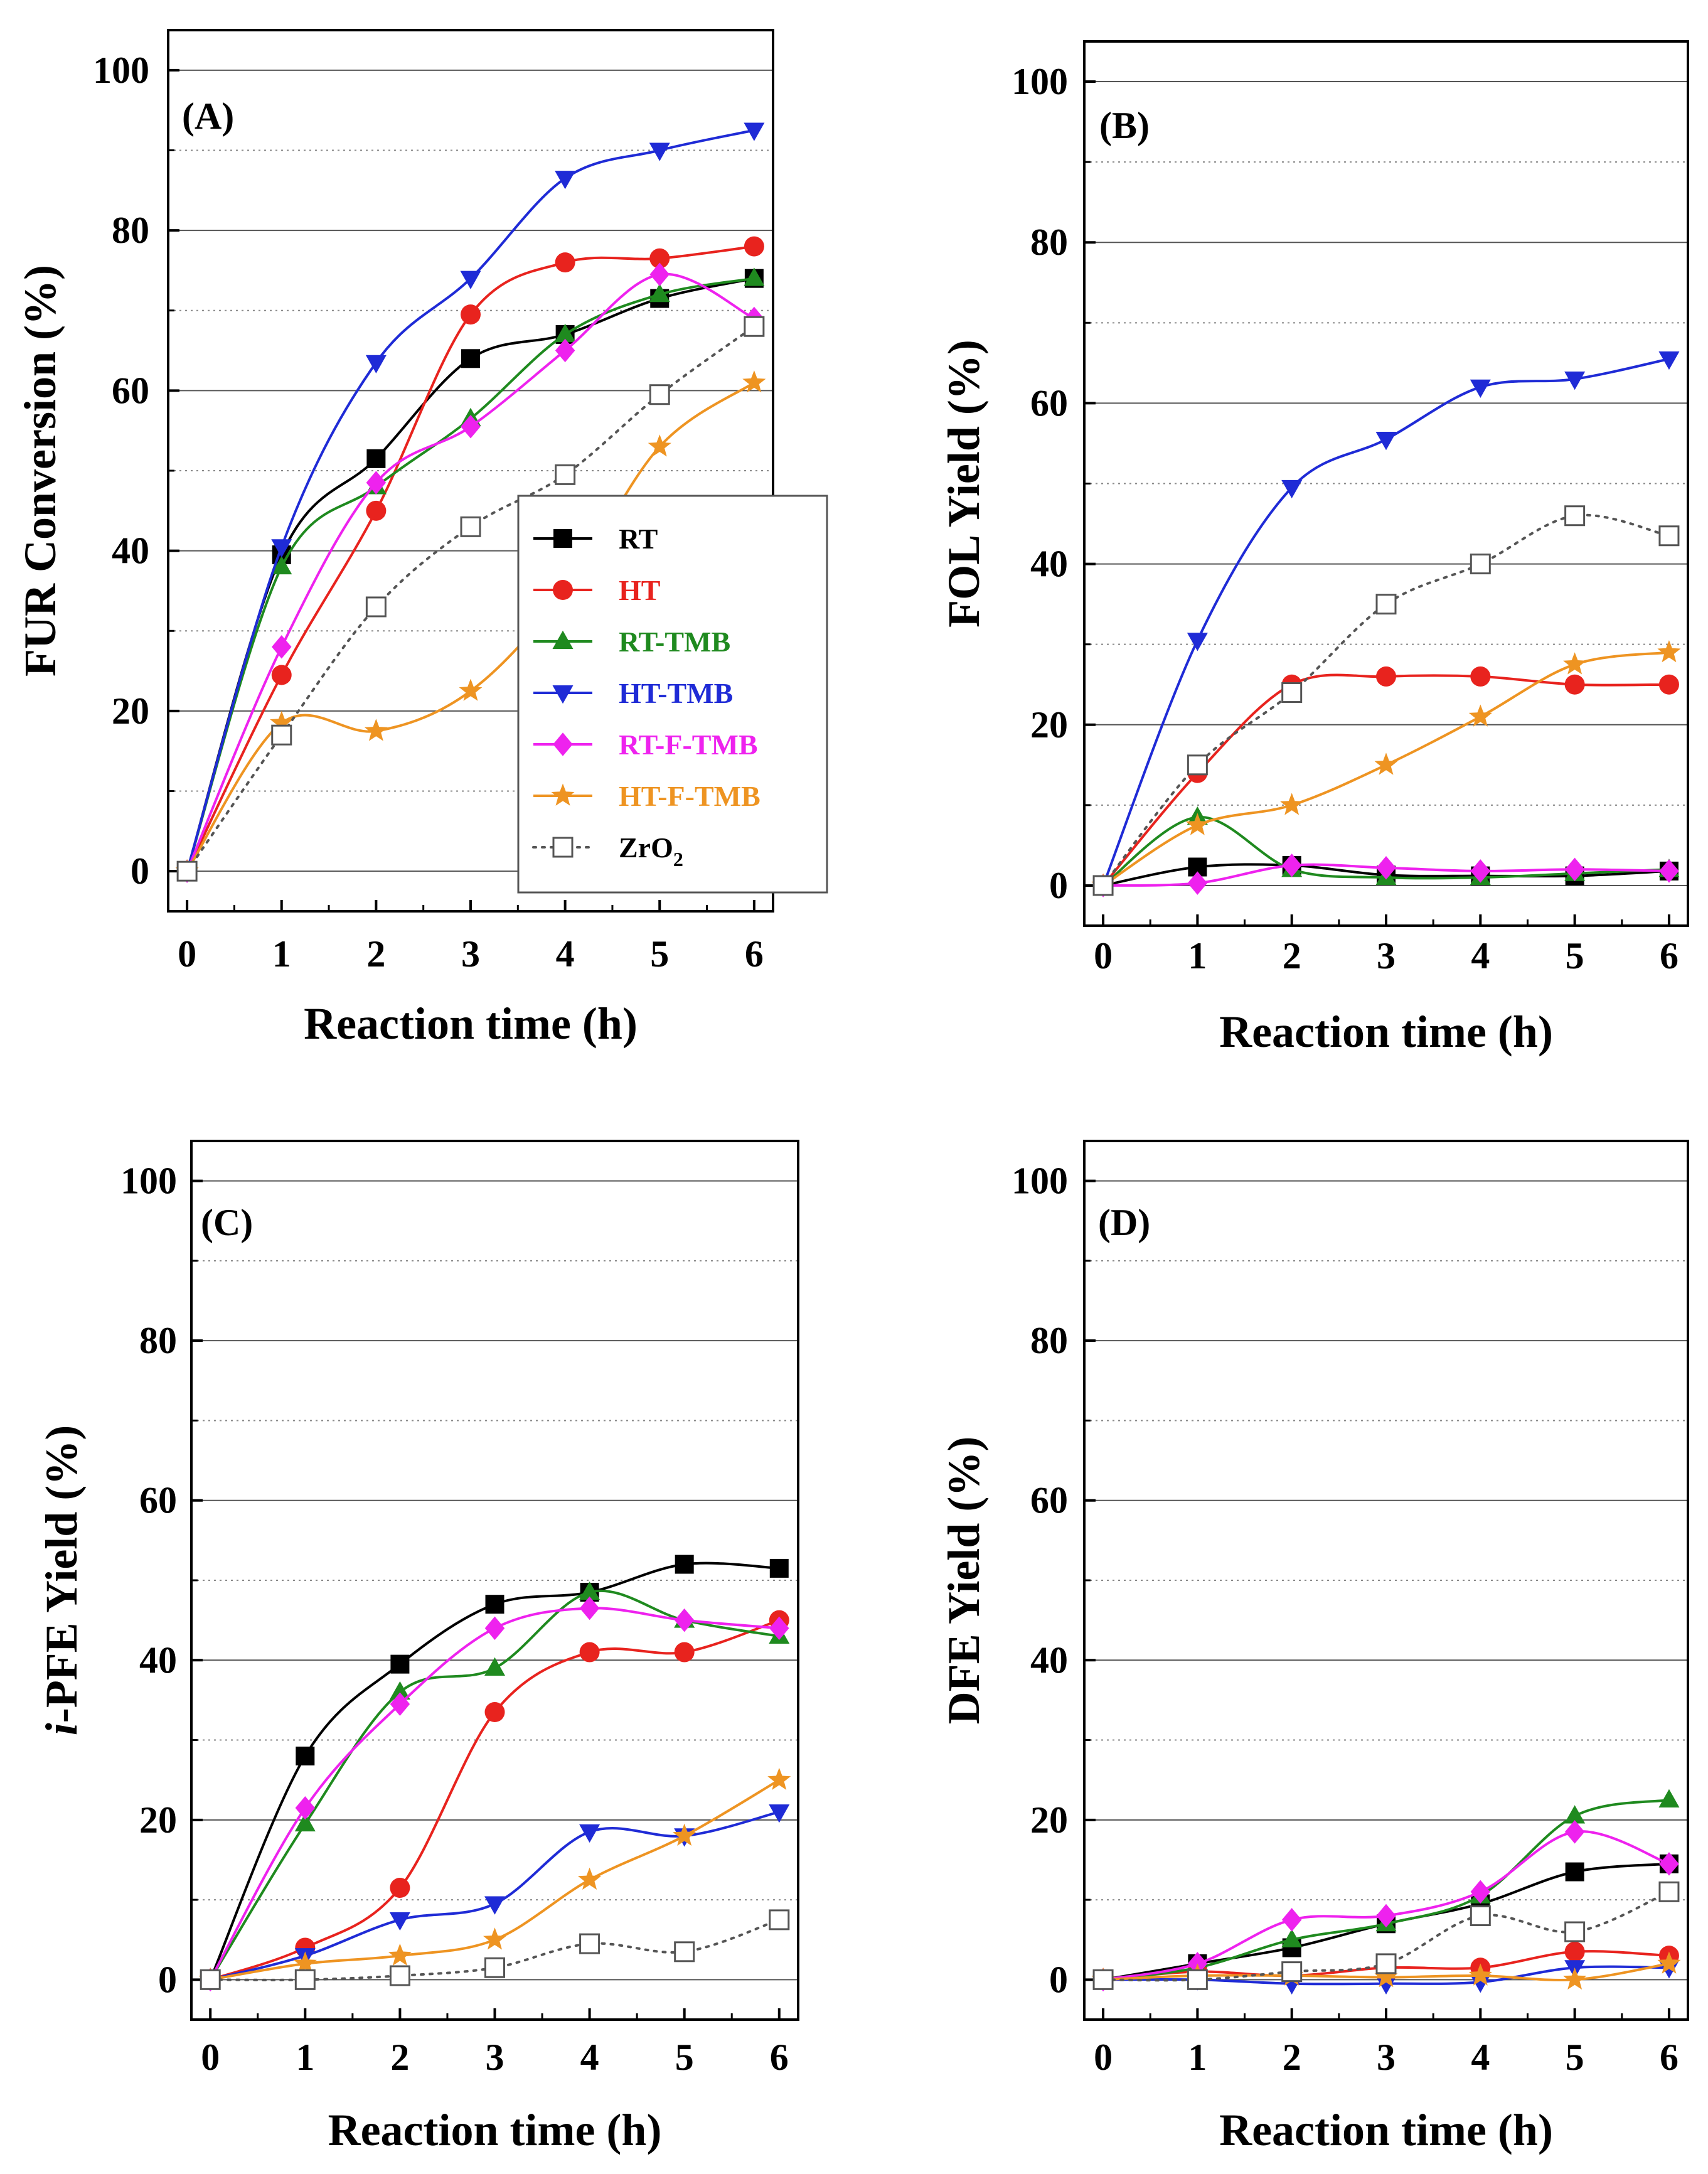 Image resolution: width=1708 pixels, height=2174 pixels. I want to click on y-axis-label-text: DFE Yield (%), so click(964, 1581).